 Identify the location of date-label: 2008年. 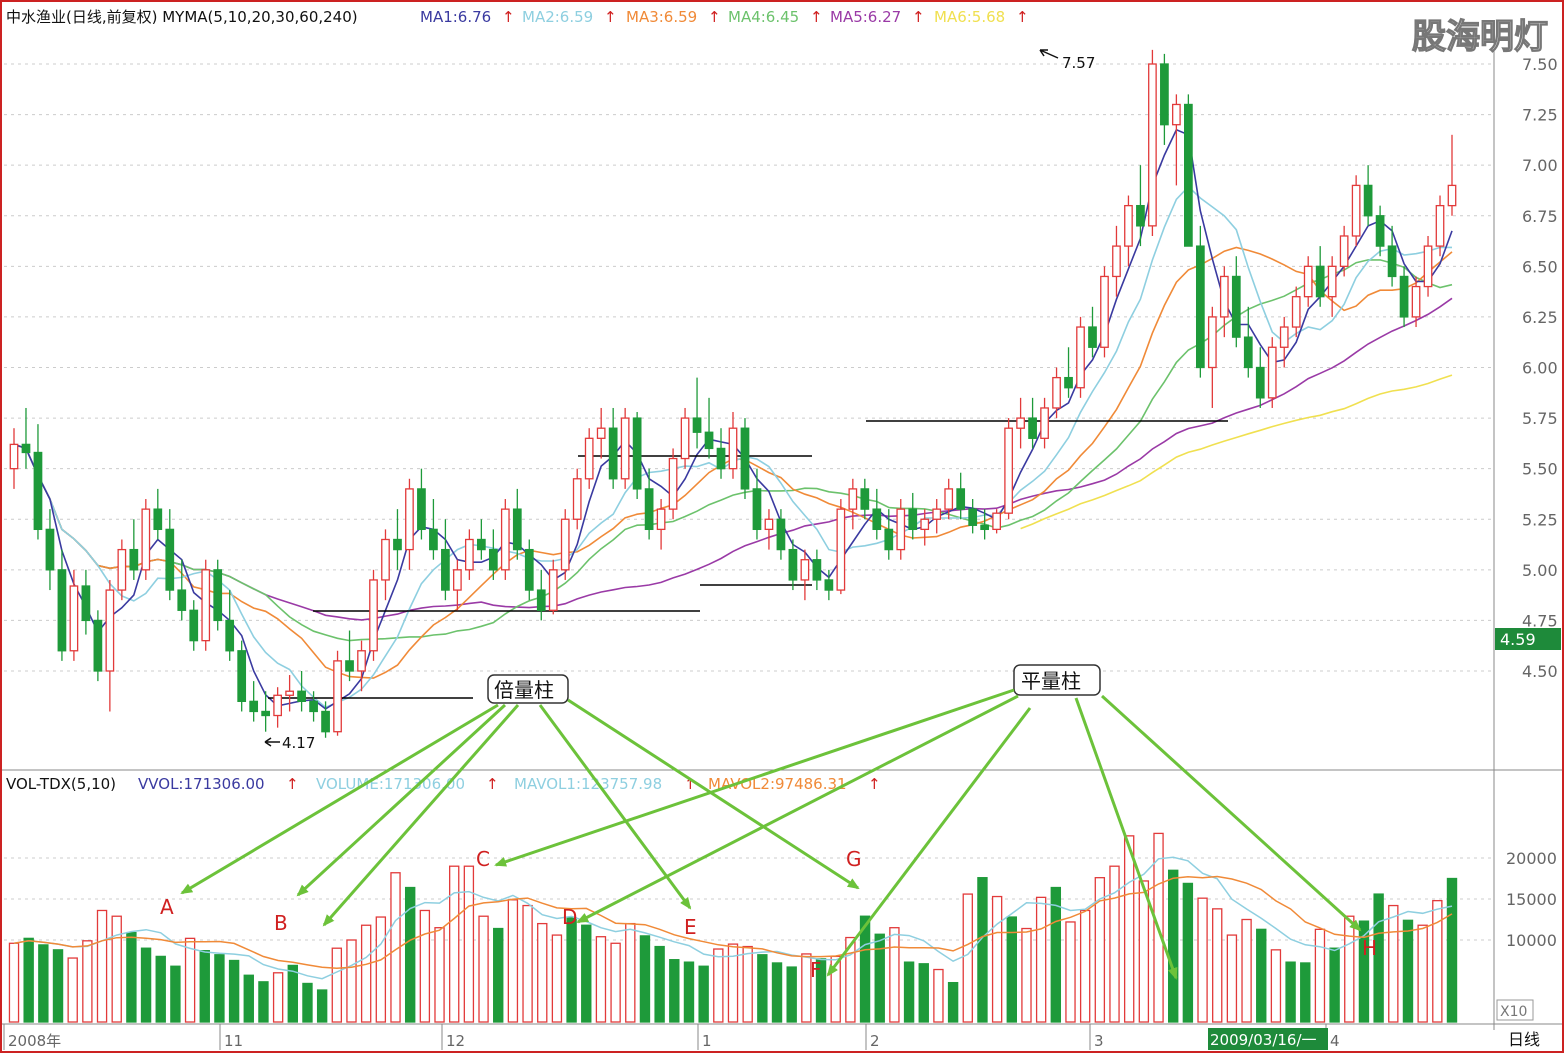
(34, 1041).